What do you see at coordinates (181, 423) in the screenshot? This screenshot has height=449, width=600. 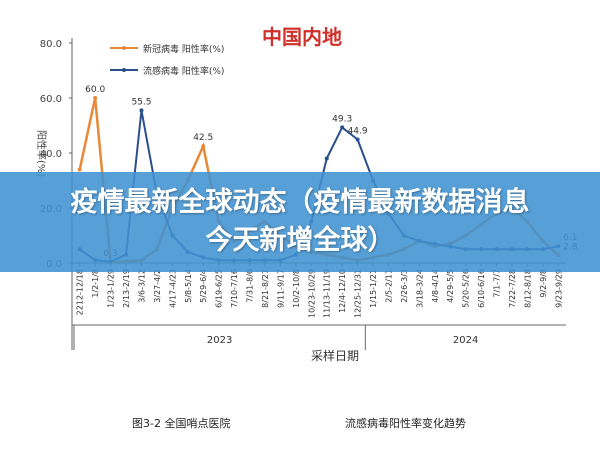 I see `caption: 图3-2 全国哨点医院` at bounding box center [181, 423].